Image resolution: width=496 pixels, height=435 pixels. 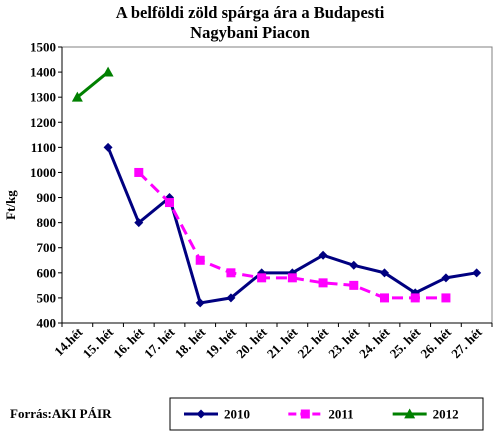 I want to click on legend-entry-2012: 2012, so click(x=425, y=414).